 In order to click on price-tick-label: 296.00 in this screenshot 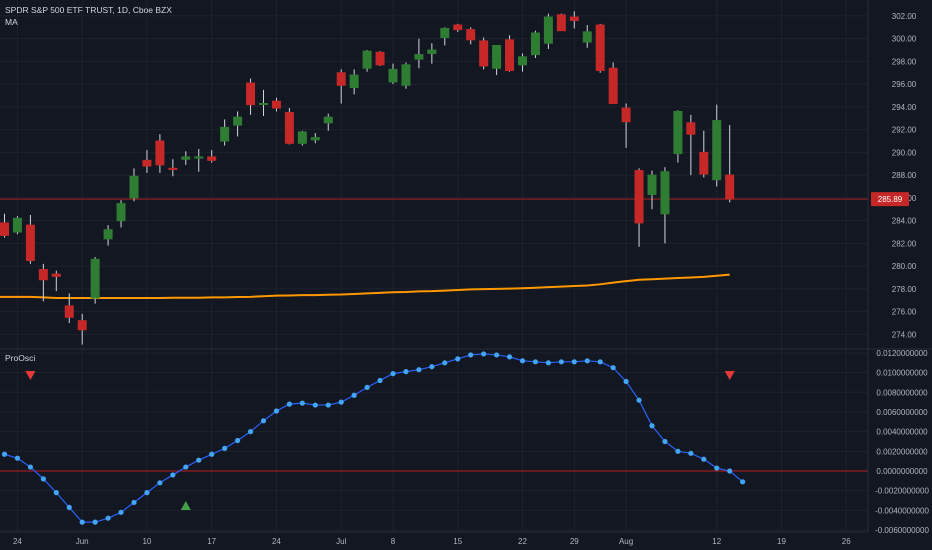, I will do `click(904, 84)`.